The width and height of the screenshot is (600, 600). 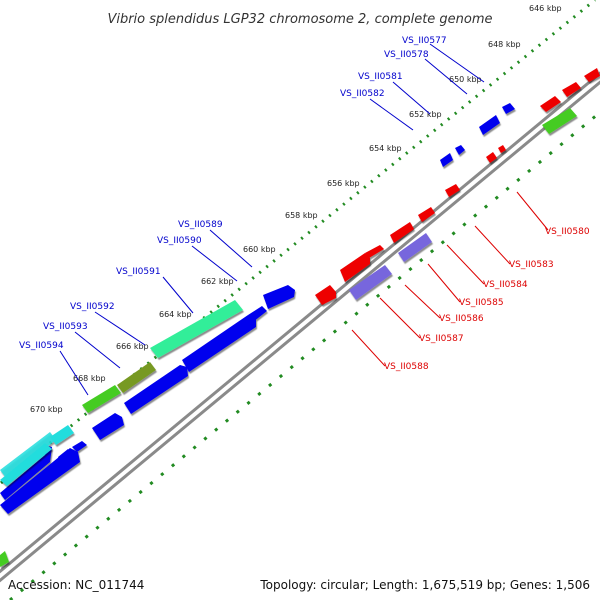 What do you see at coordinates (481, 303) in the screenshot?
I see `gene-label: VS_II0585` at bounding box center [481, 303].